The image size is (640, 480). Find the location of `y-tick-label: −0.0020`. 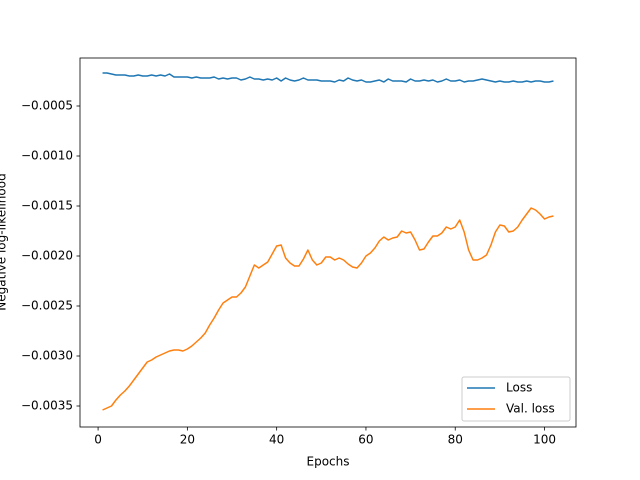

y-tick-label: −0.0020 is located at coordinates (47, 256).